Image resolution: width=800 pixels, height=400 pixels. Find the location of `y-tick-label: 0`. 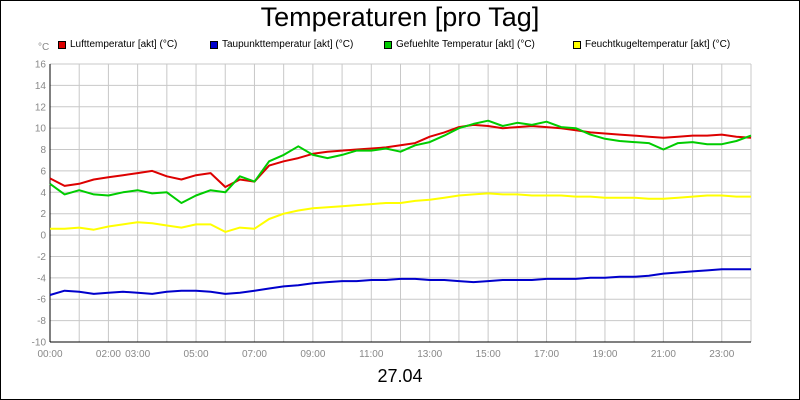

y-tick-label: 0 is located at coordinates (43, 236).